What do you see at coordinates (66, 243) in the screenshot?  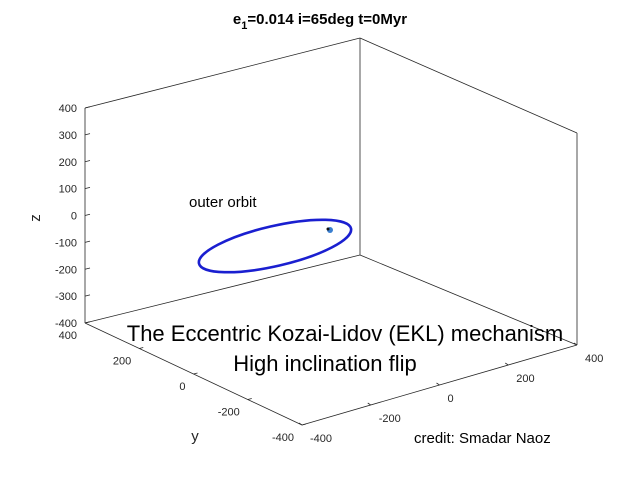 I see `z-tick-label: -100` at bounding box center [66, 243].